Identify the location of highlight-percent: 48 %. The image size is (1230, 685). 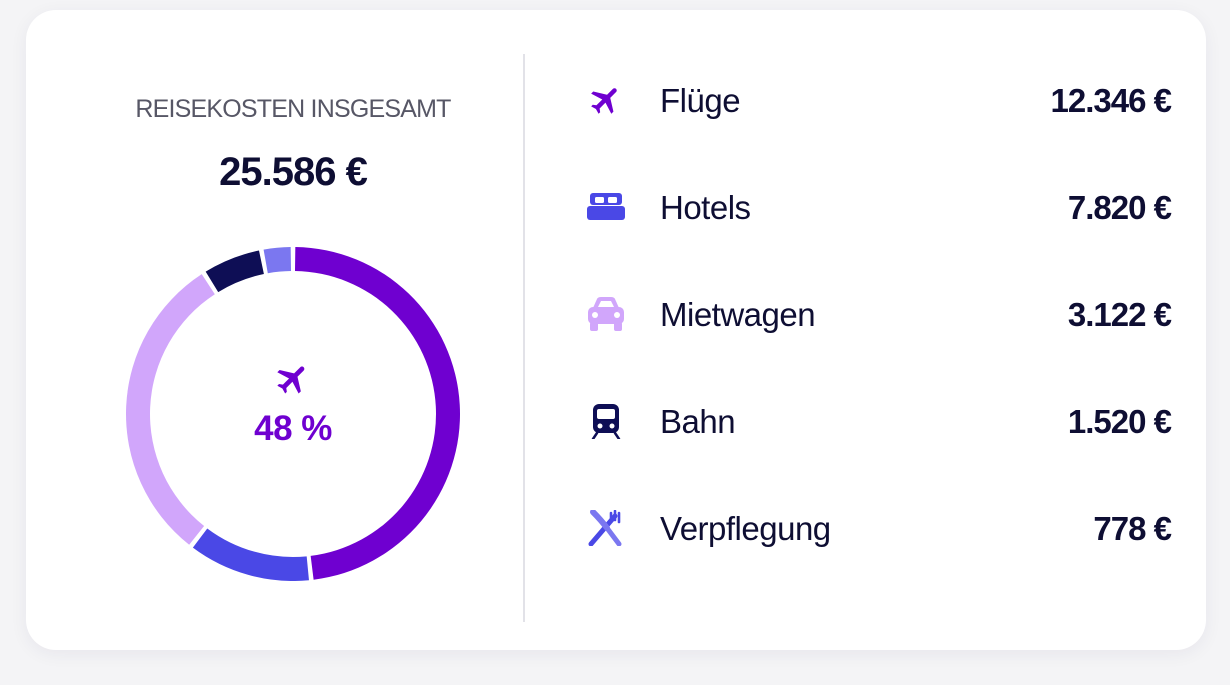
(293, 428).